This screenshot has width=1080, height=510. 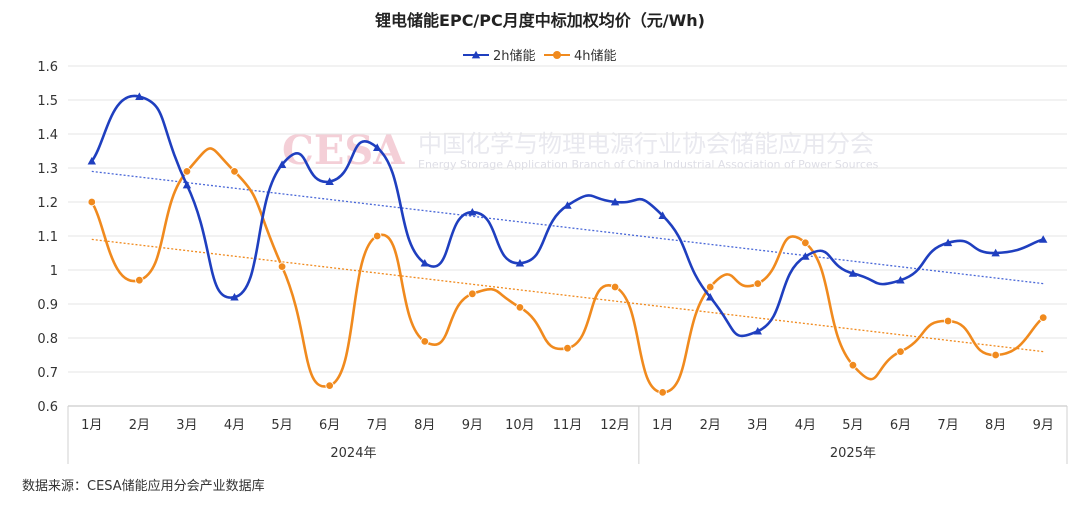 I want to click on y-tick-label: 1.2, so click(x=47, y=203).